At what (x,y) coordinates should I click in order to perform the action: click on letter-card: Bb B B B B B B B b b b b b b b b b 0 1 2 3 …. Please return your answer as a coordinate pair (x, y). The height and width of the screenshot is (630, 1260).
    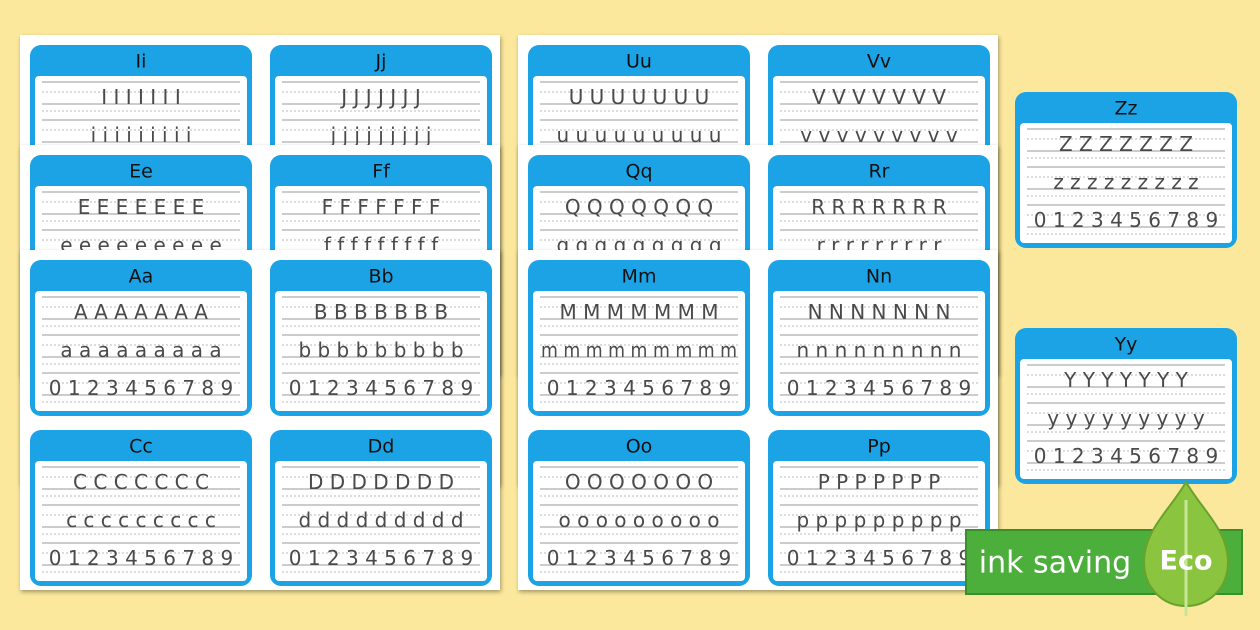
    Looking at the image, I should click on (381, 338).